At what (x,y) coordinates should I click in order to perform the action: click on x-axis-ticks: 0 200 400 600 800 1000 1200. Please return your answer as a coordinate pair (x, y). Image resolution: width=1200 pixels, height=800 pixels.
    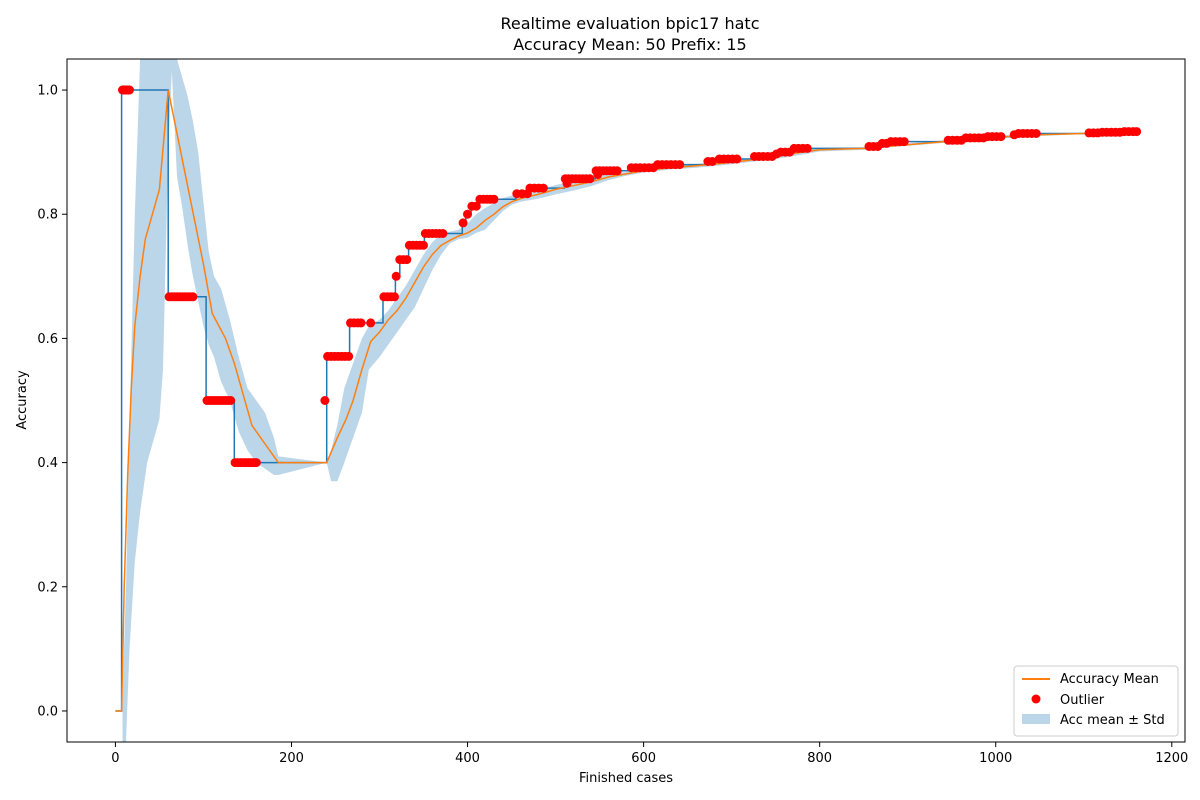
    Looking at the image, I should click on (649, 754).